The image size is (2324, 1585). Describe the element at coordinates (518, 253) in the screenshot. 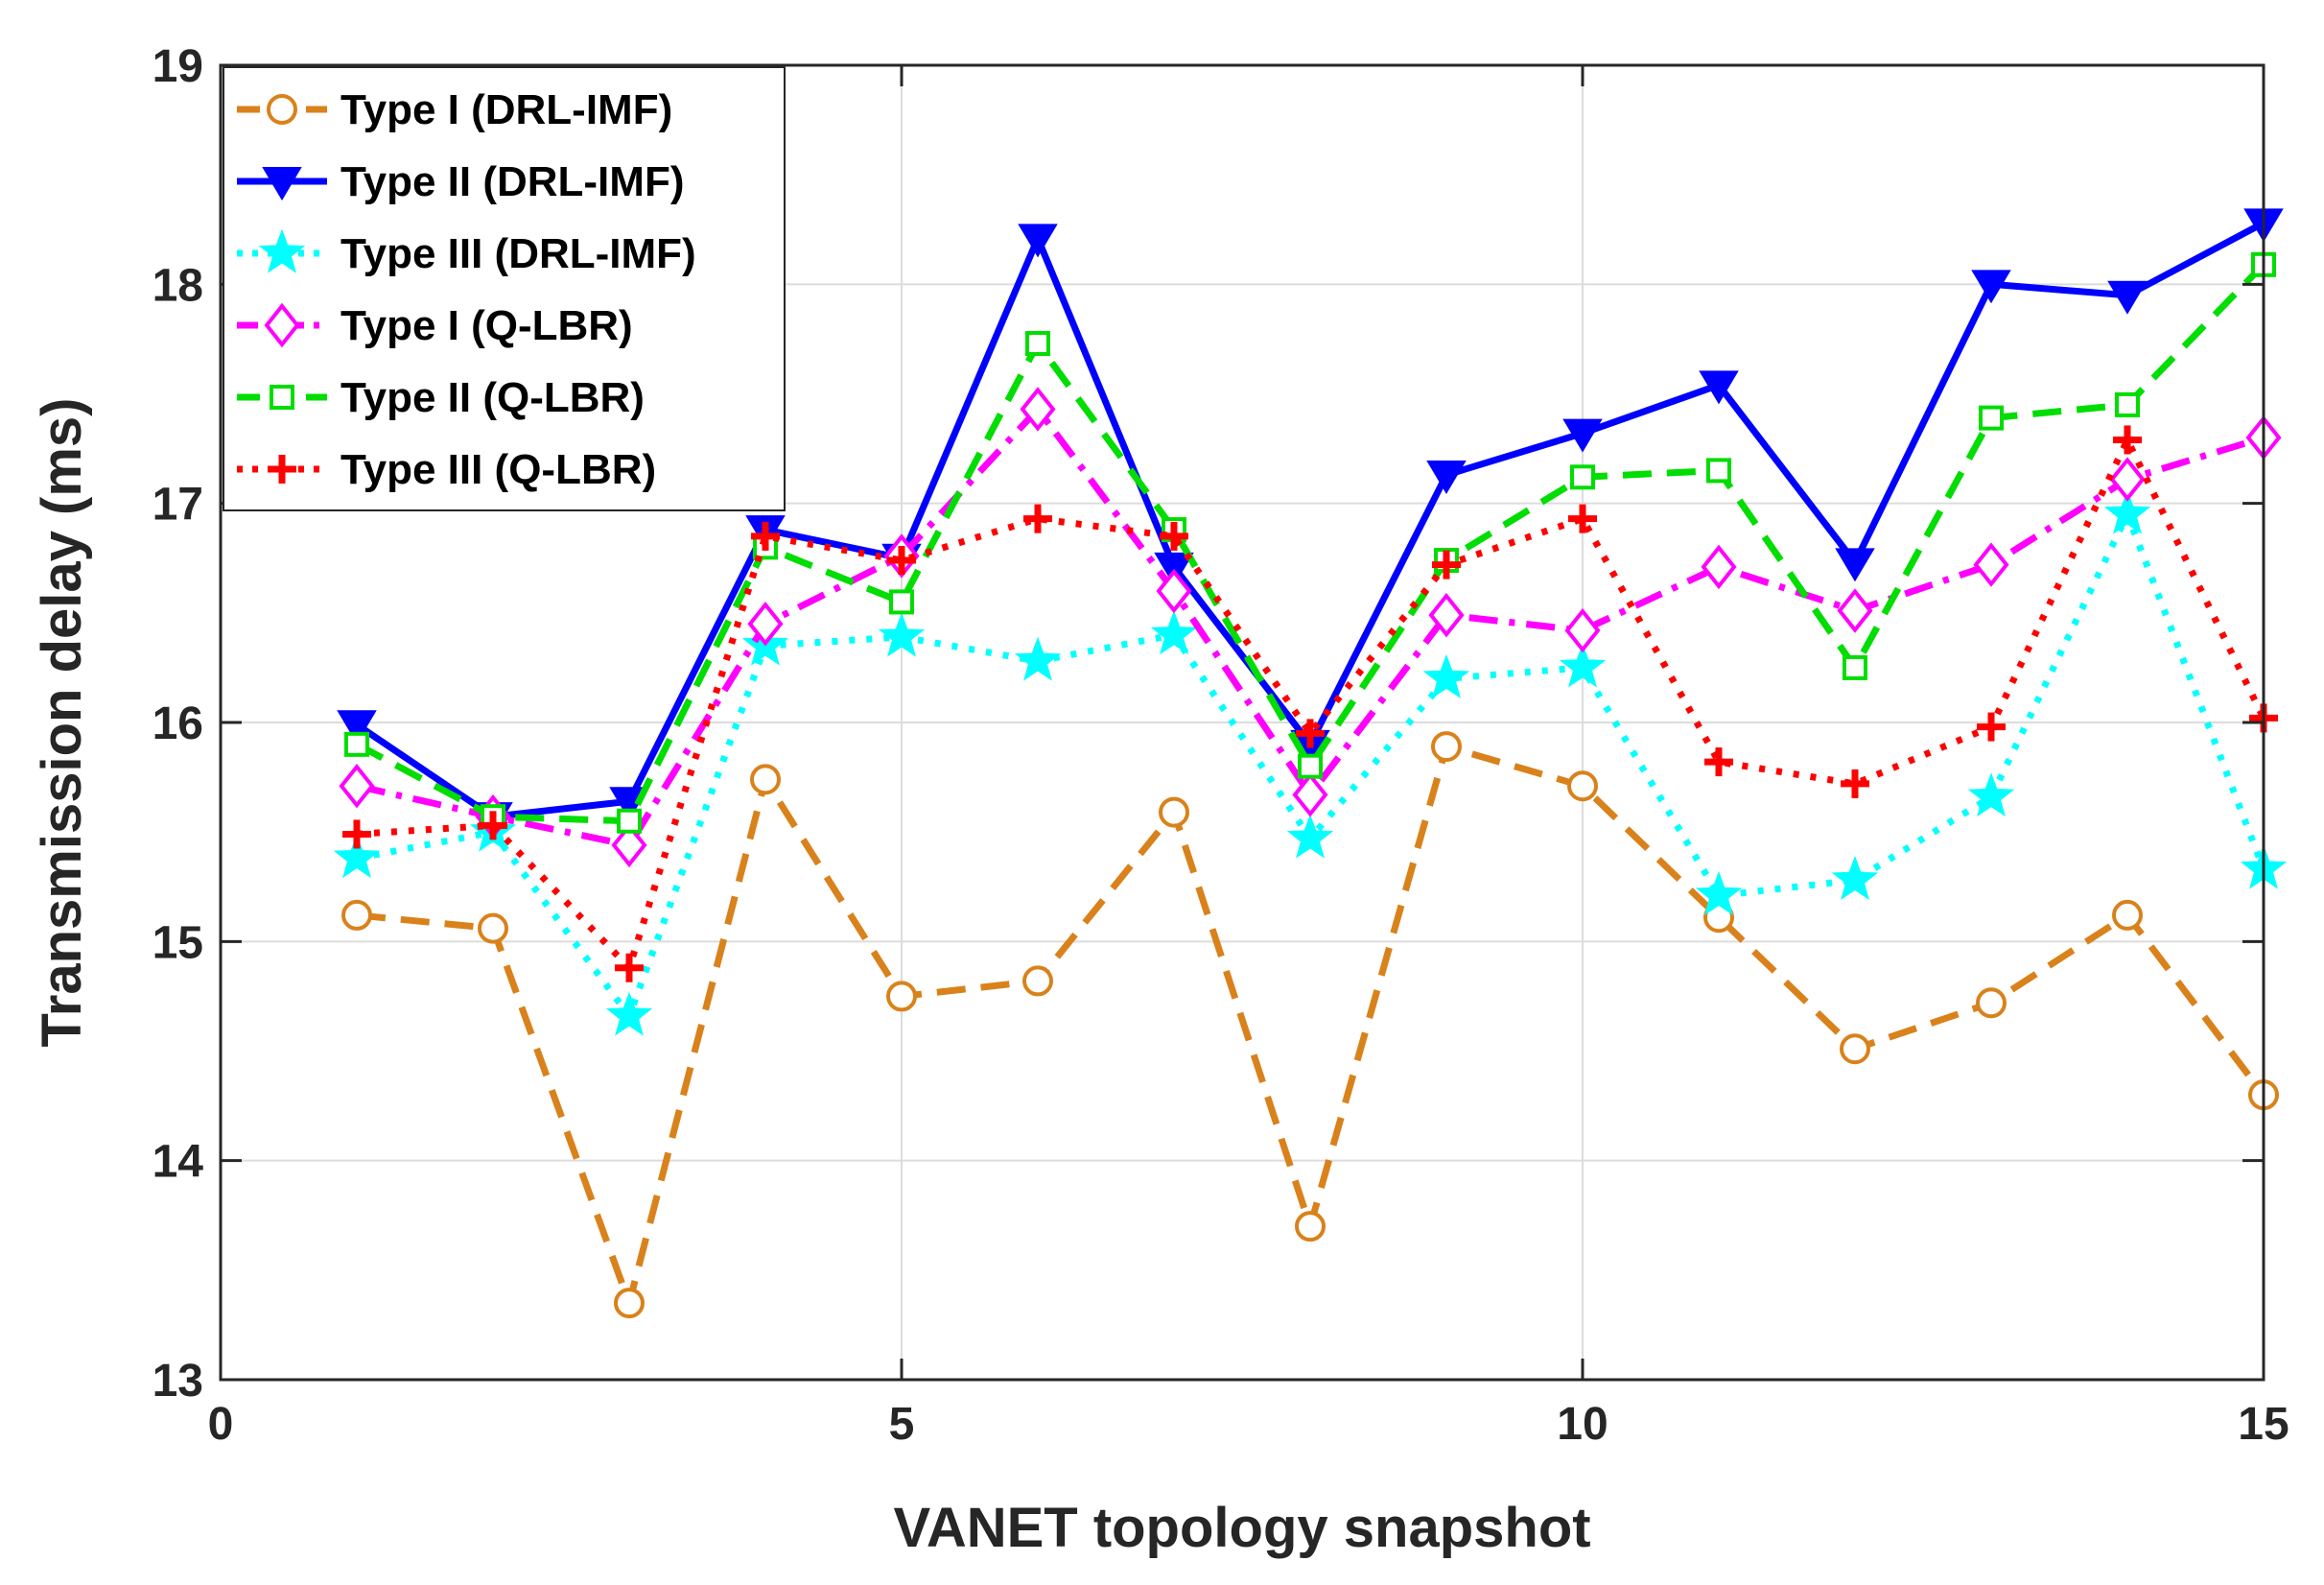

I see `legend-label-2: Type III (DRL-IMF)` at that location.